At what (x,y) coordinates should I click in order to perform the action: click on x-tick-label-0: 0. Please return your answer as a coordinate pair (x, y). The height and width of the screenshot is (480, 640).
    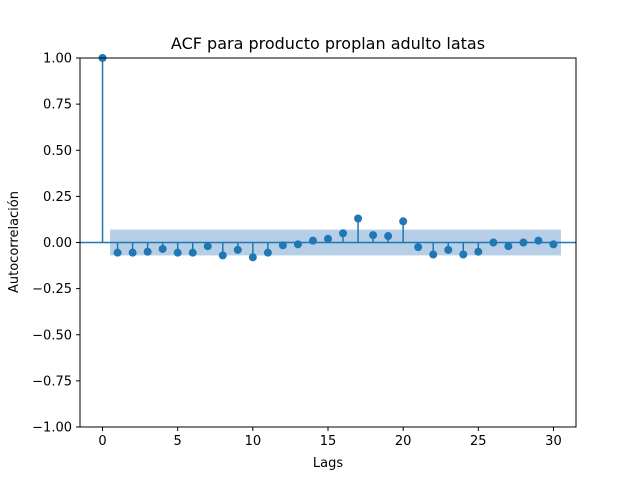
    Looking at the image, I should click on (102, 441).